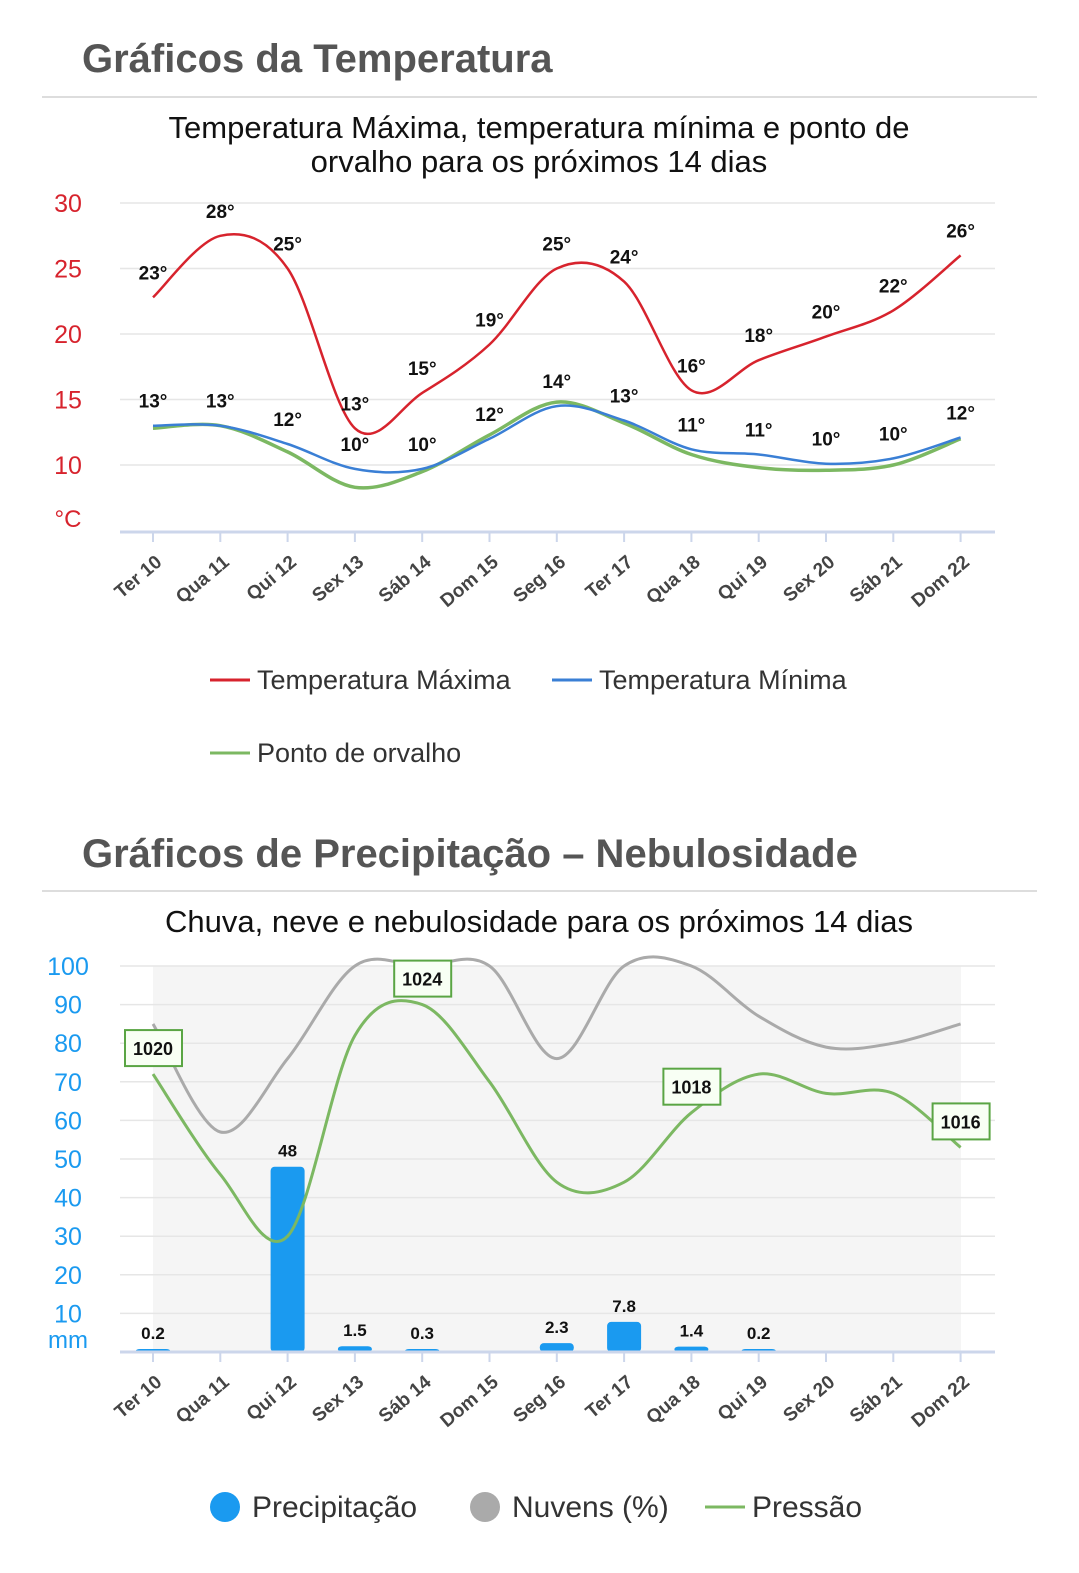 This screenshot has width=1079, height=1573. I want to click on max-temp-label: 16°, so click(691, 366).